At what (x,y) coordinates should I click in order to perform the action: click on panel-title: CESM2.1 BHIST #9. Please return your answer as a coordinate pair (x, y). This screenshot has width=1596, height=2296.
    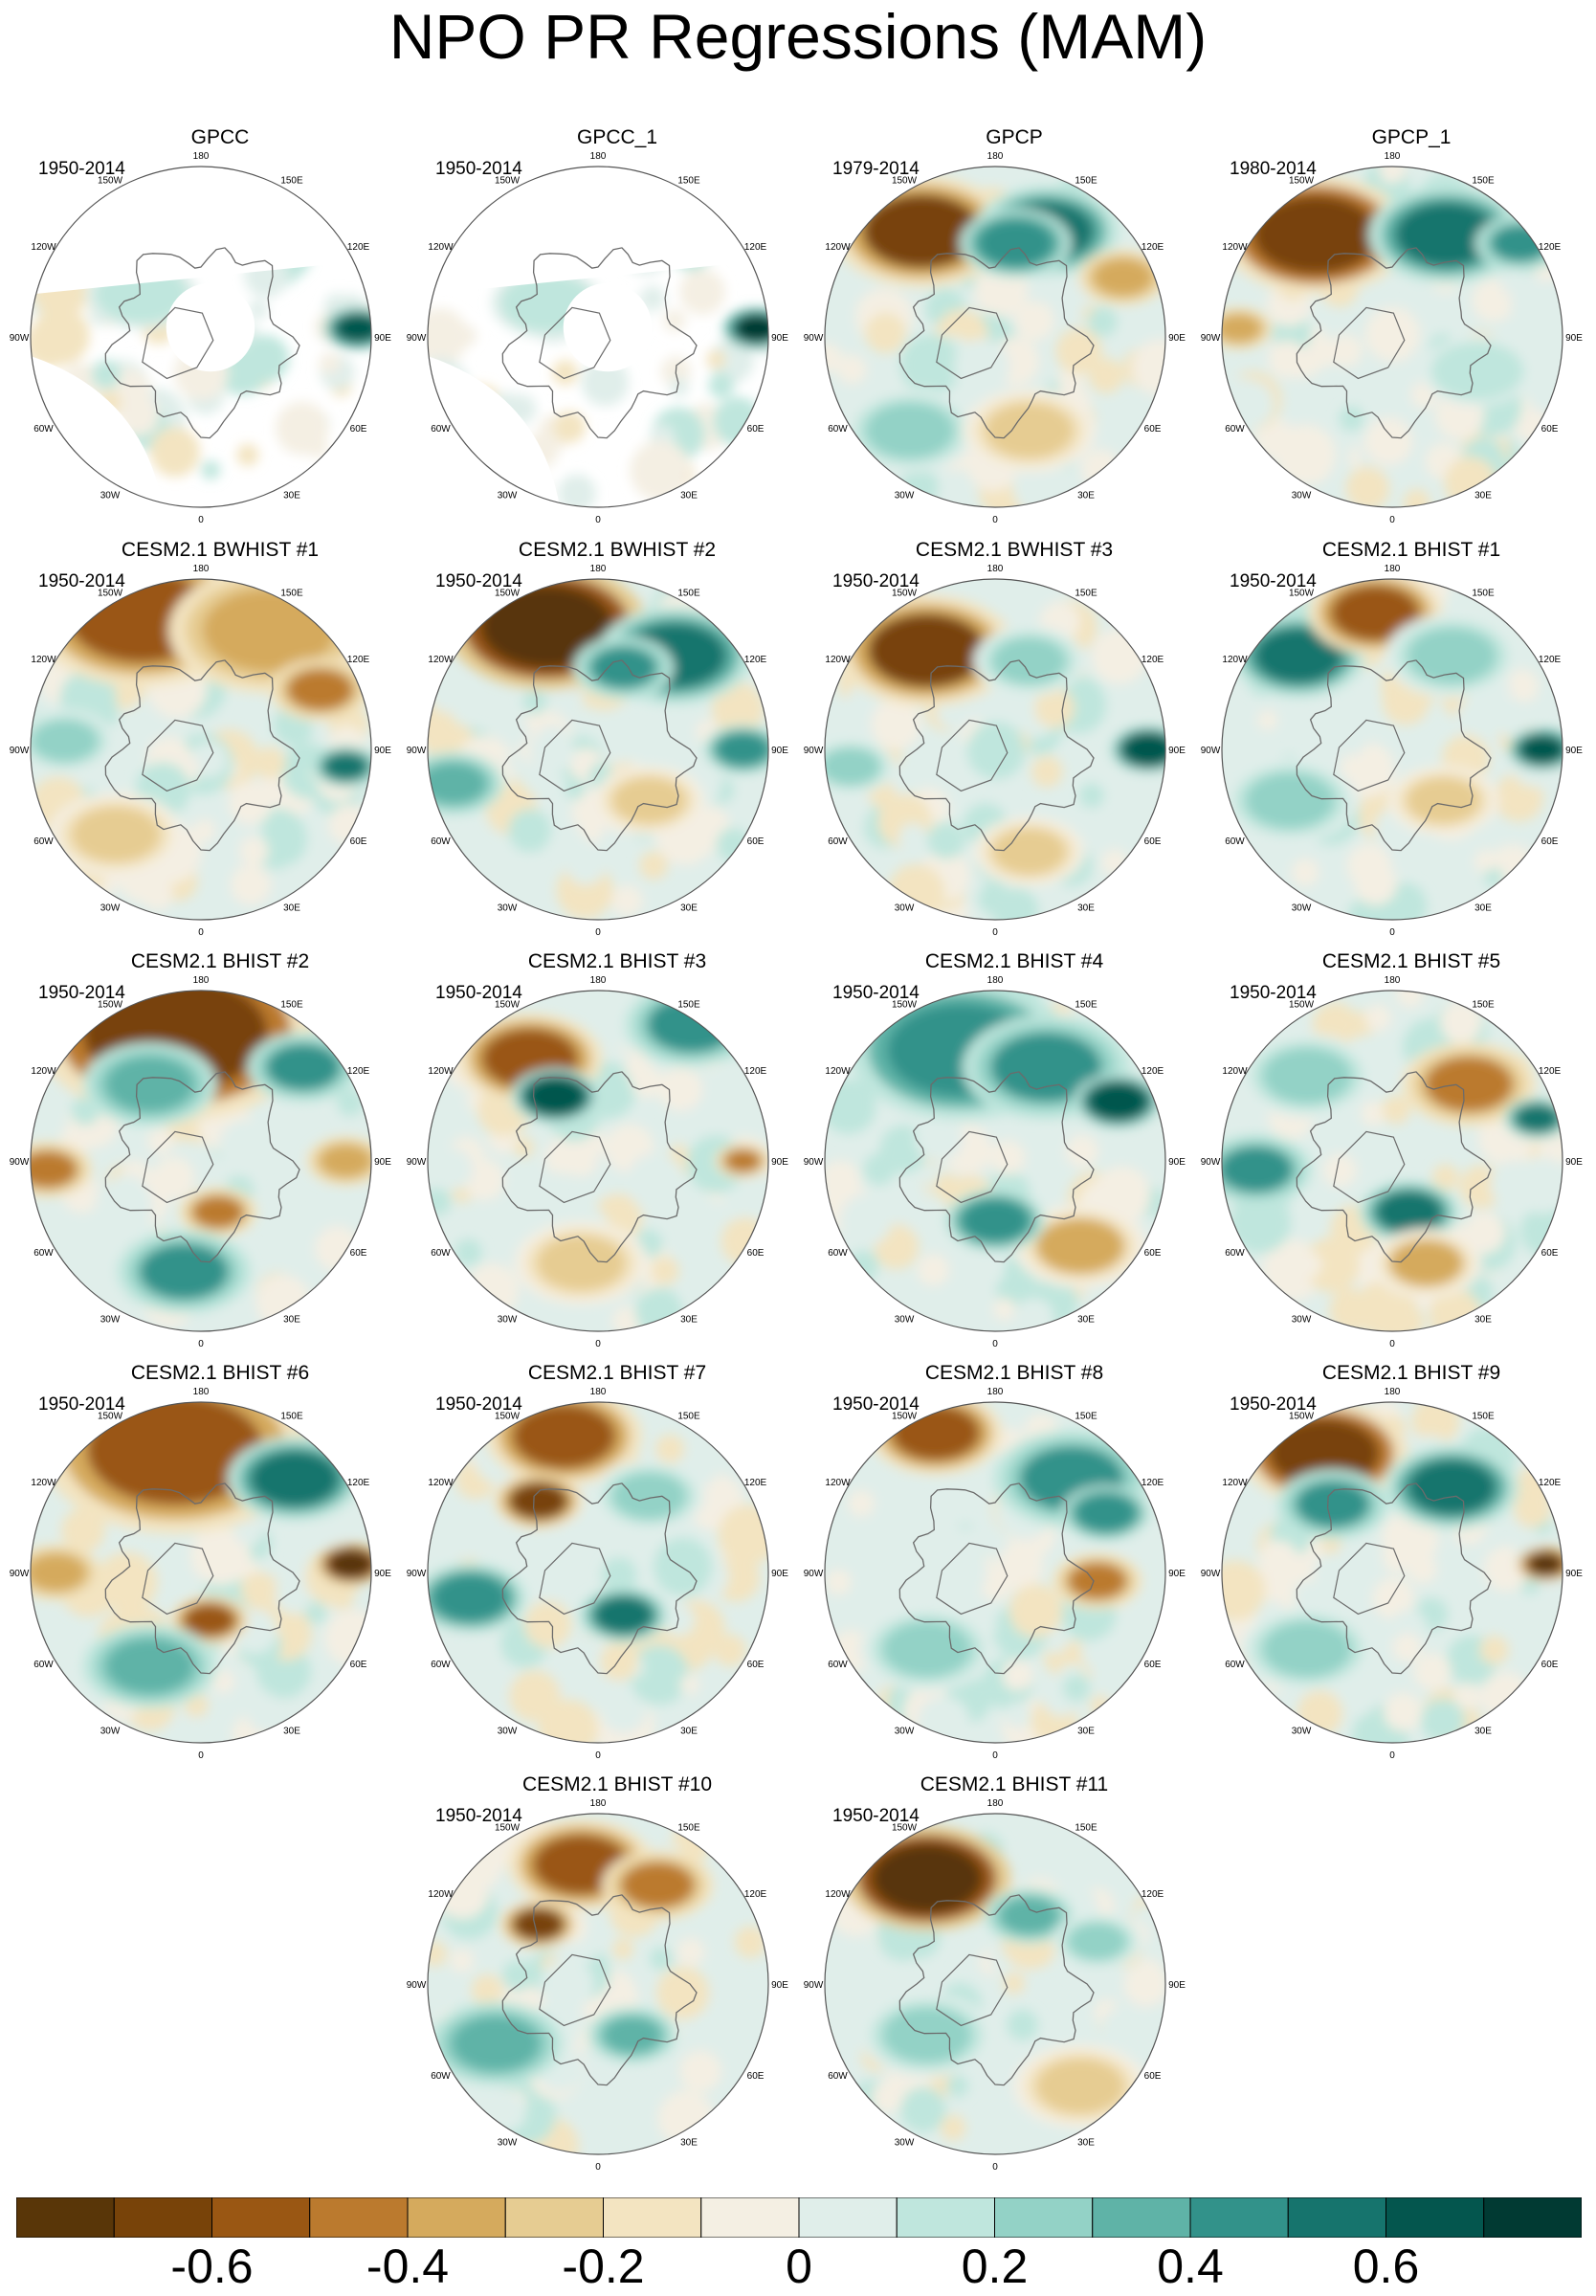
    Looking at the image, I should click on (1411, 1373).